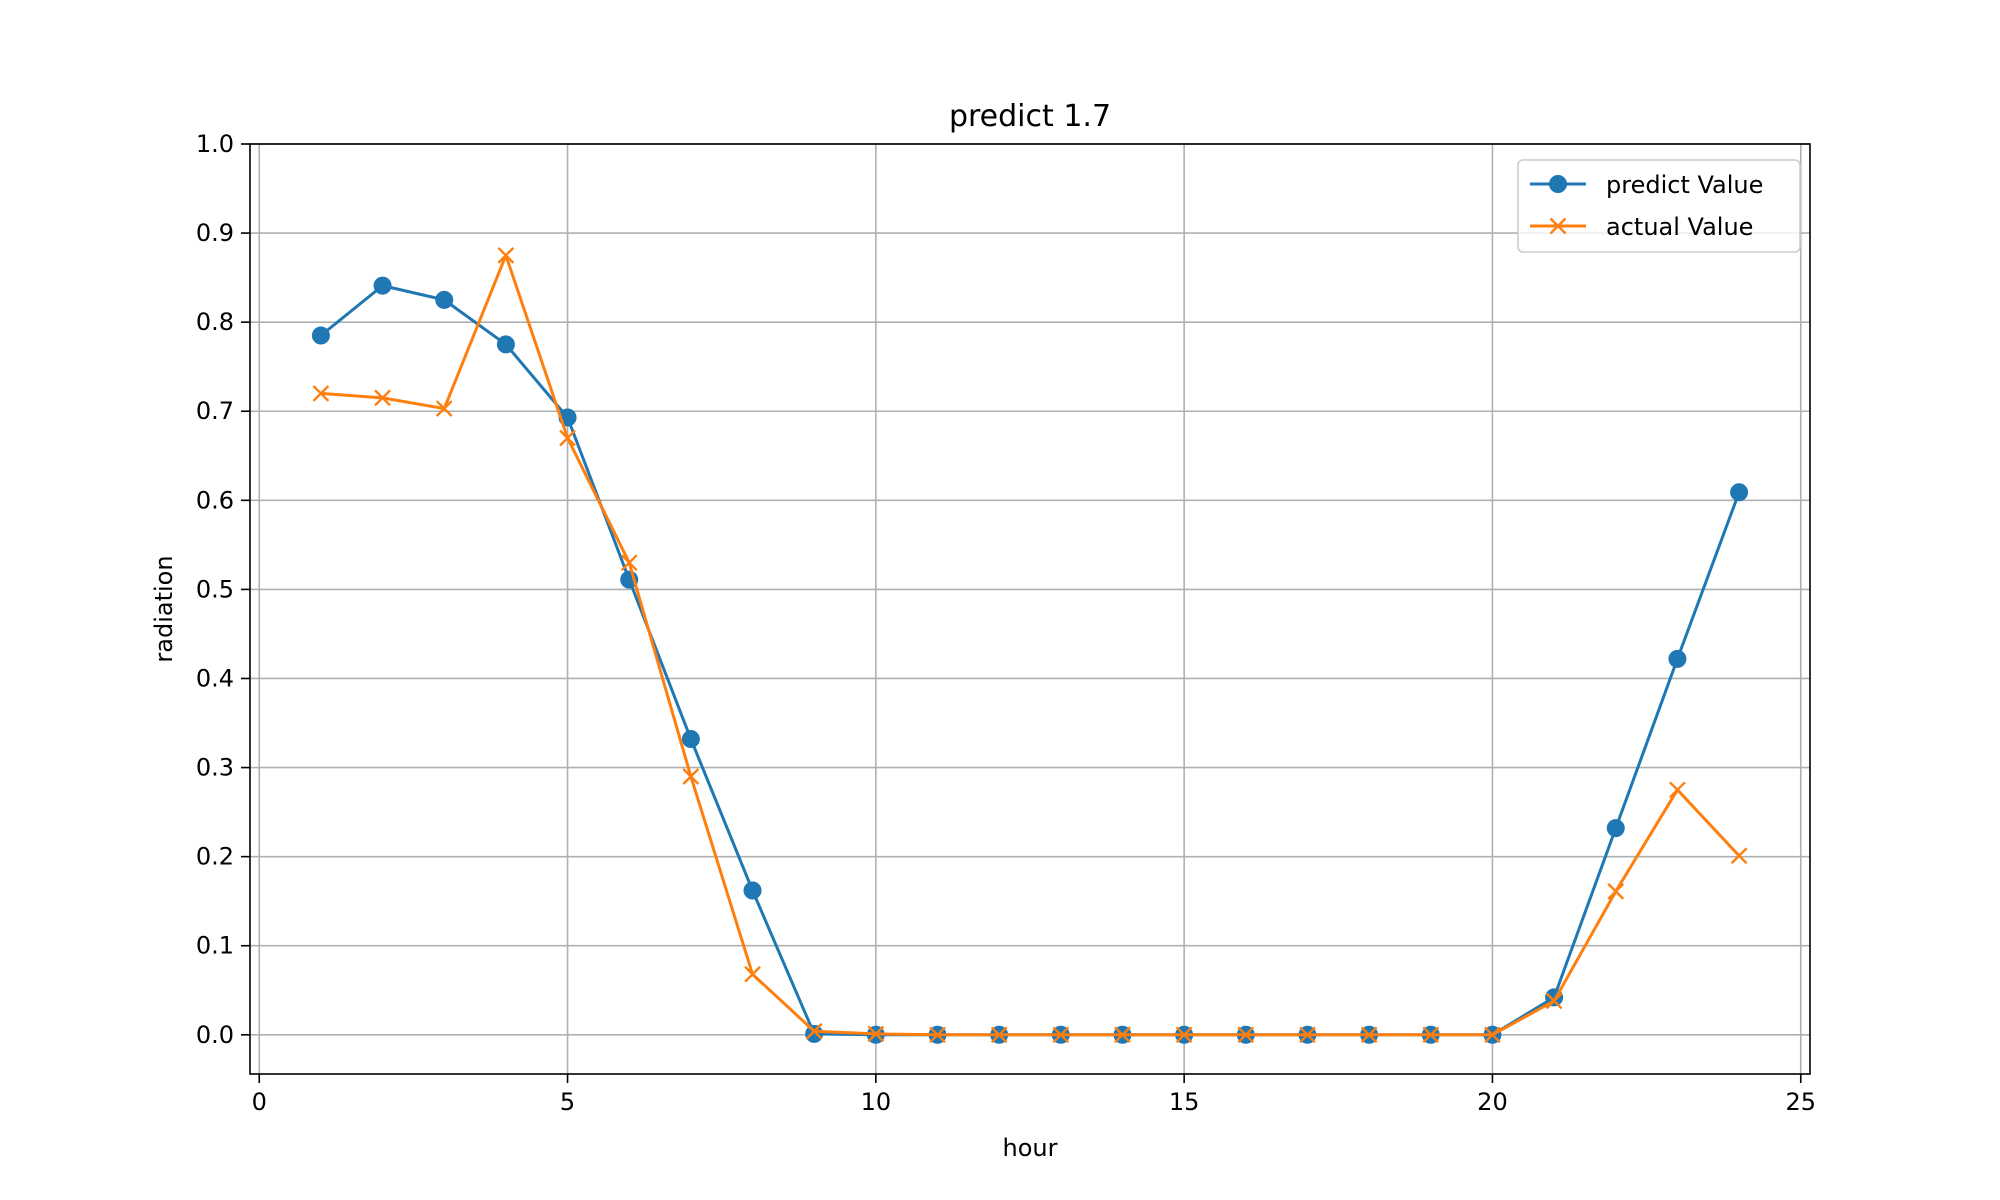 The image size is (2000, 1200). Describe the element at coordinates (215, 144) in the screenshot. I see `y-tick-label: 1.0` at that location.